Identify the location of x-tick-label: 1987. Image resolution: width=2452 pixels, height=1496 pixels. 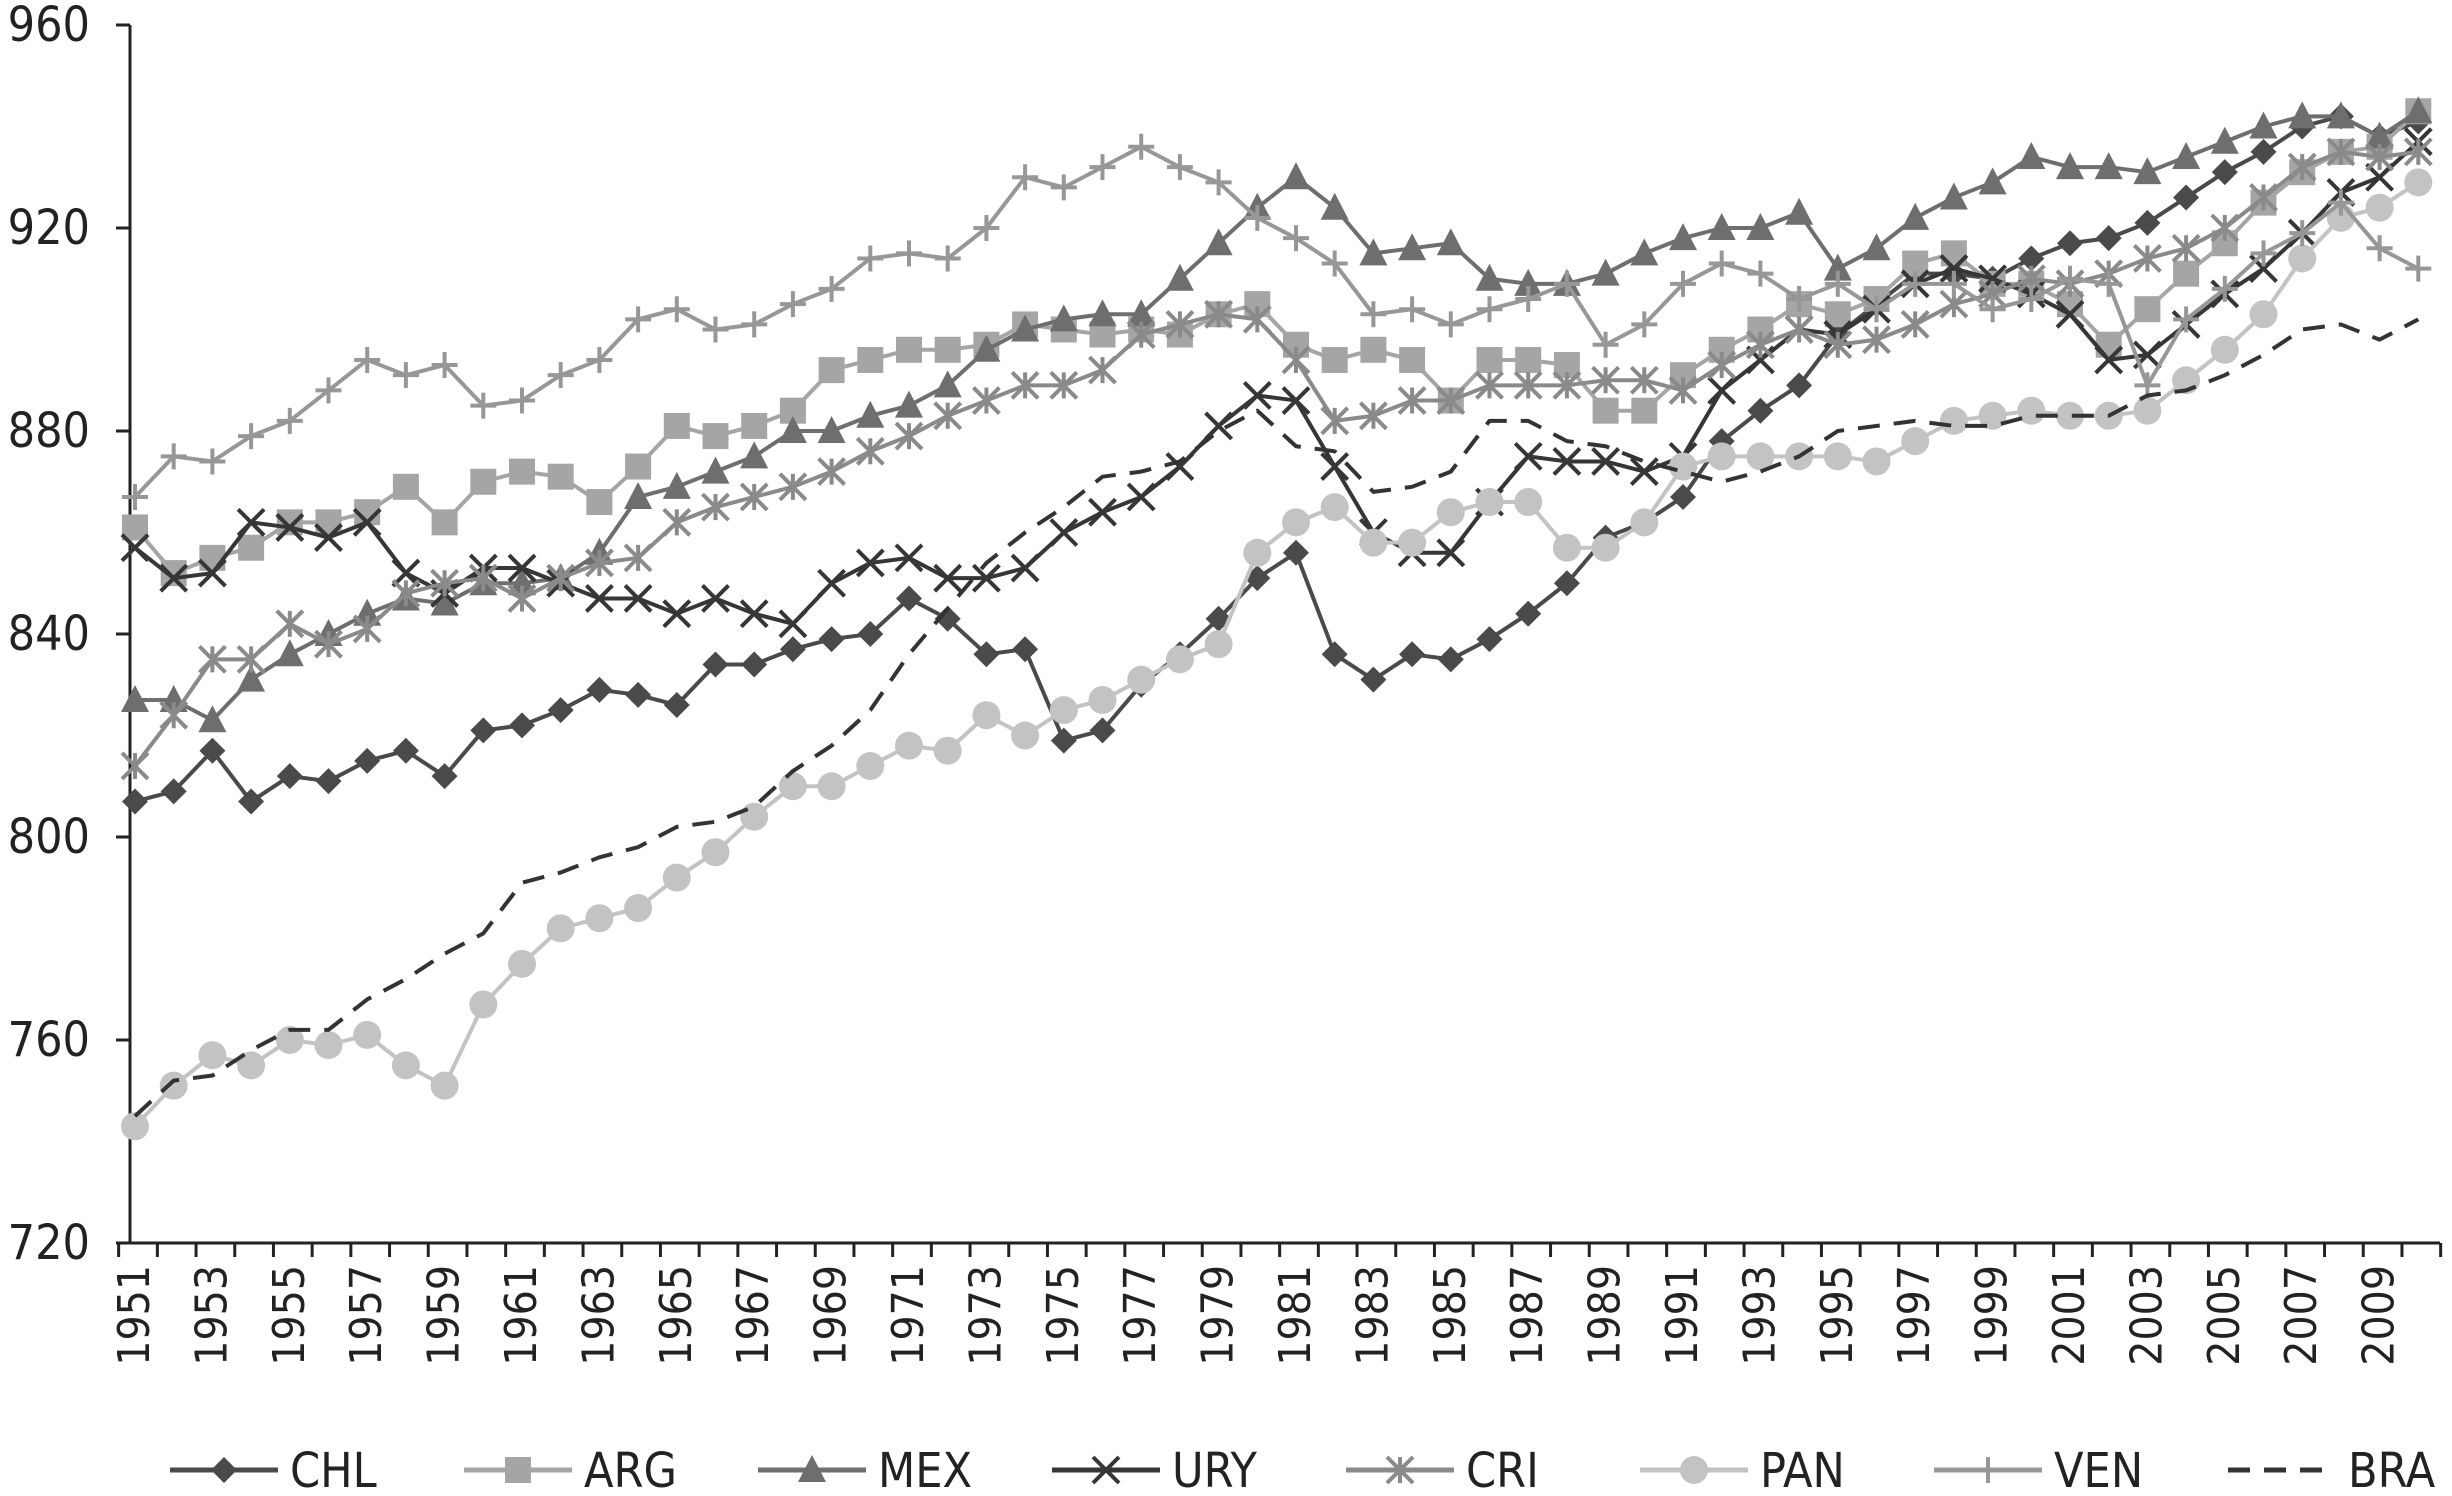
(1527, 1315).